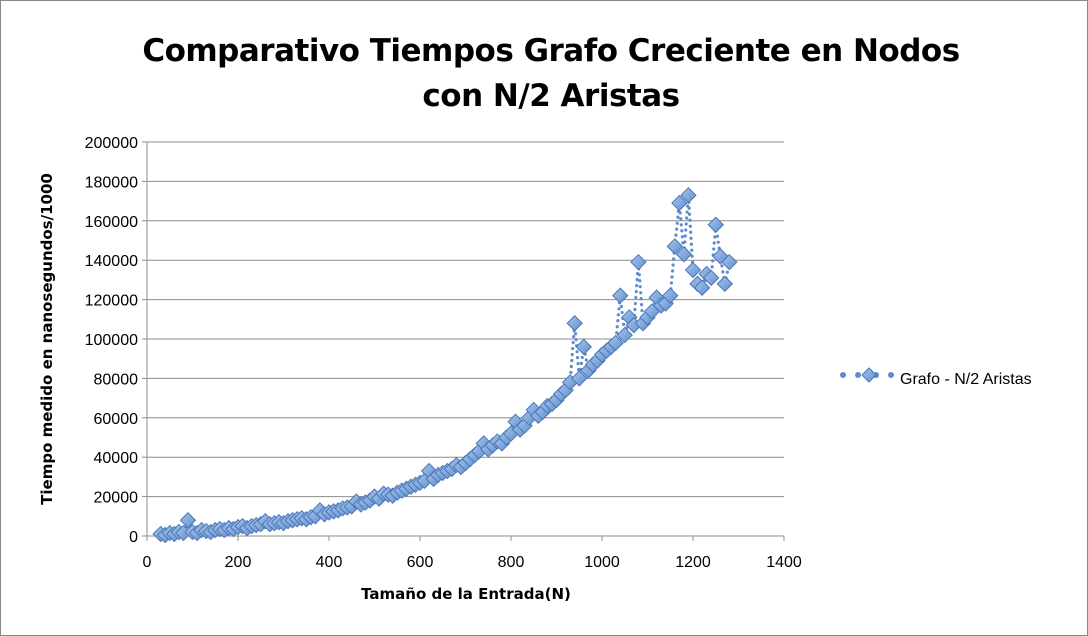  What do you see at coordinates (966, 379) in the screenshot?
I see `legend-label: Grafo - N/2 Aristas` at bounding box center [966, 379].